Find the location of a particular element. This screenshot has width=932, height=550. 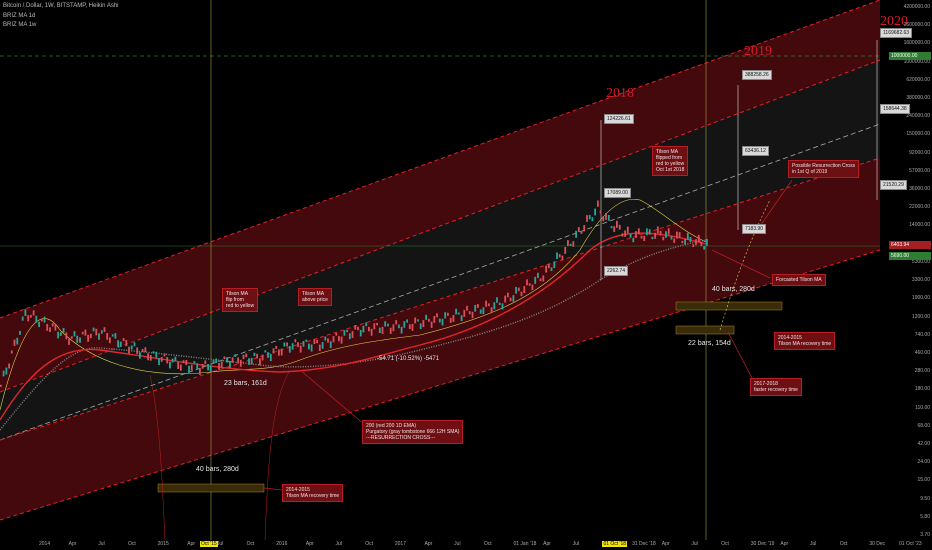

y-tick-label: 42.00 is located at coordinates (923, 443).